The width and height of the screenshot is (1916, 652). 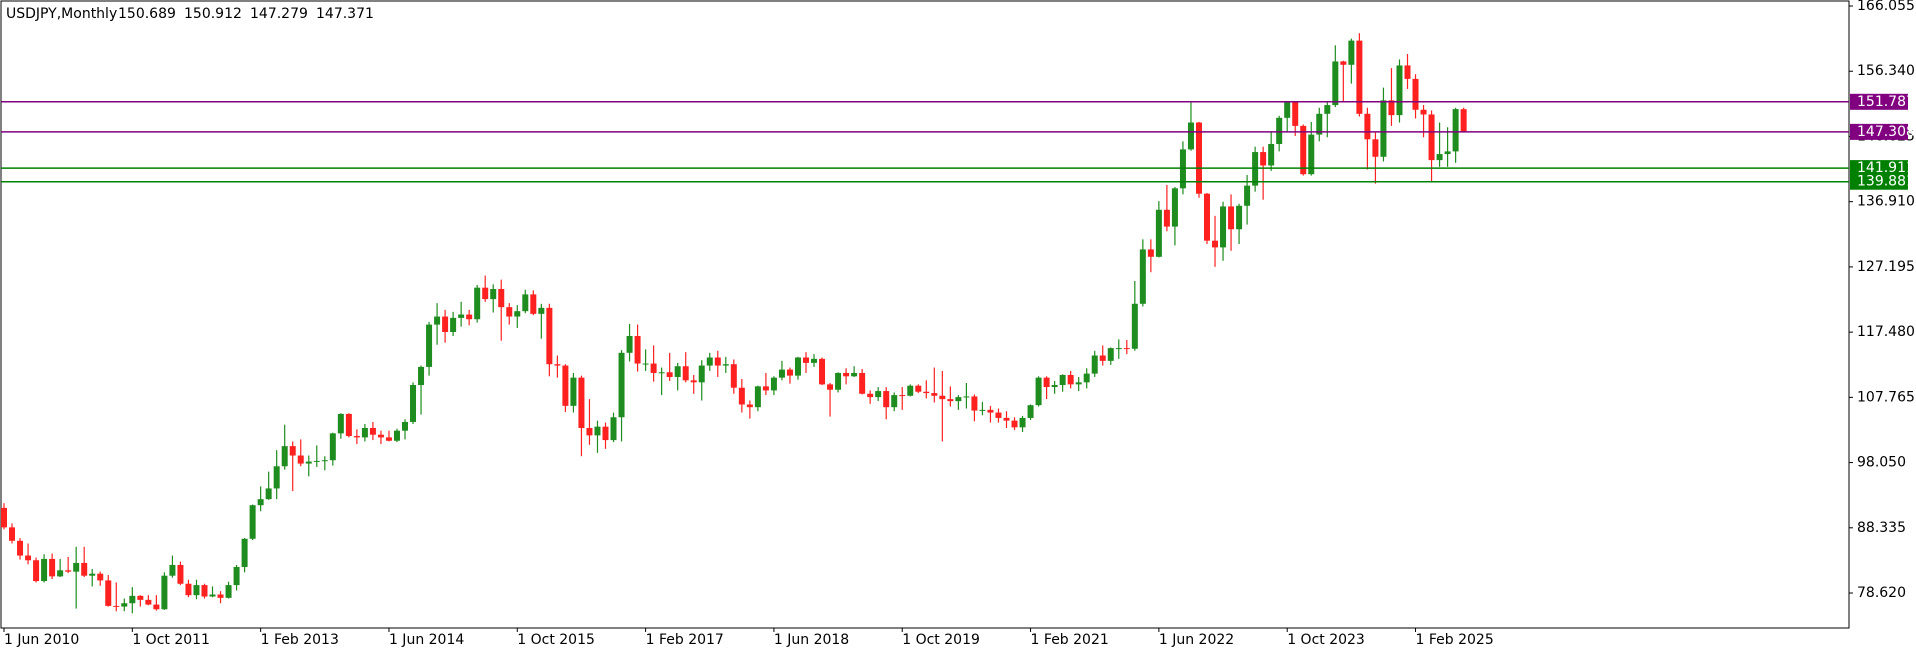 What do you see at coordinates (941, 640) in the screenshot?
I see `x-tick-label: 1 Oct 2019` at bounding box center [941, 640].